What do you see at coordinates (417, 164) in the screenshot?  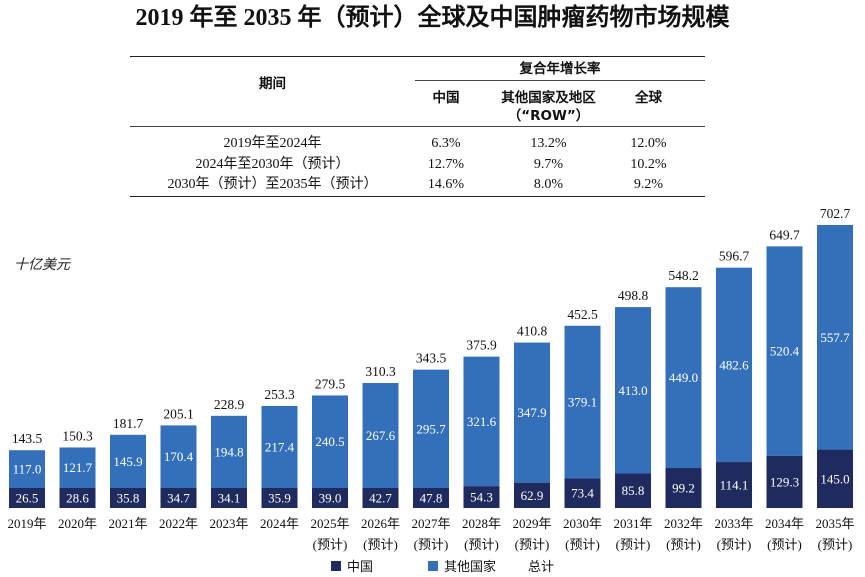 I see `table-row: 2024年至2030年（预计） 12.7% 9.7% 10.2%` at bounding box center [417, 164].